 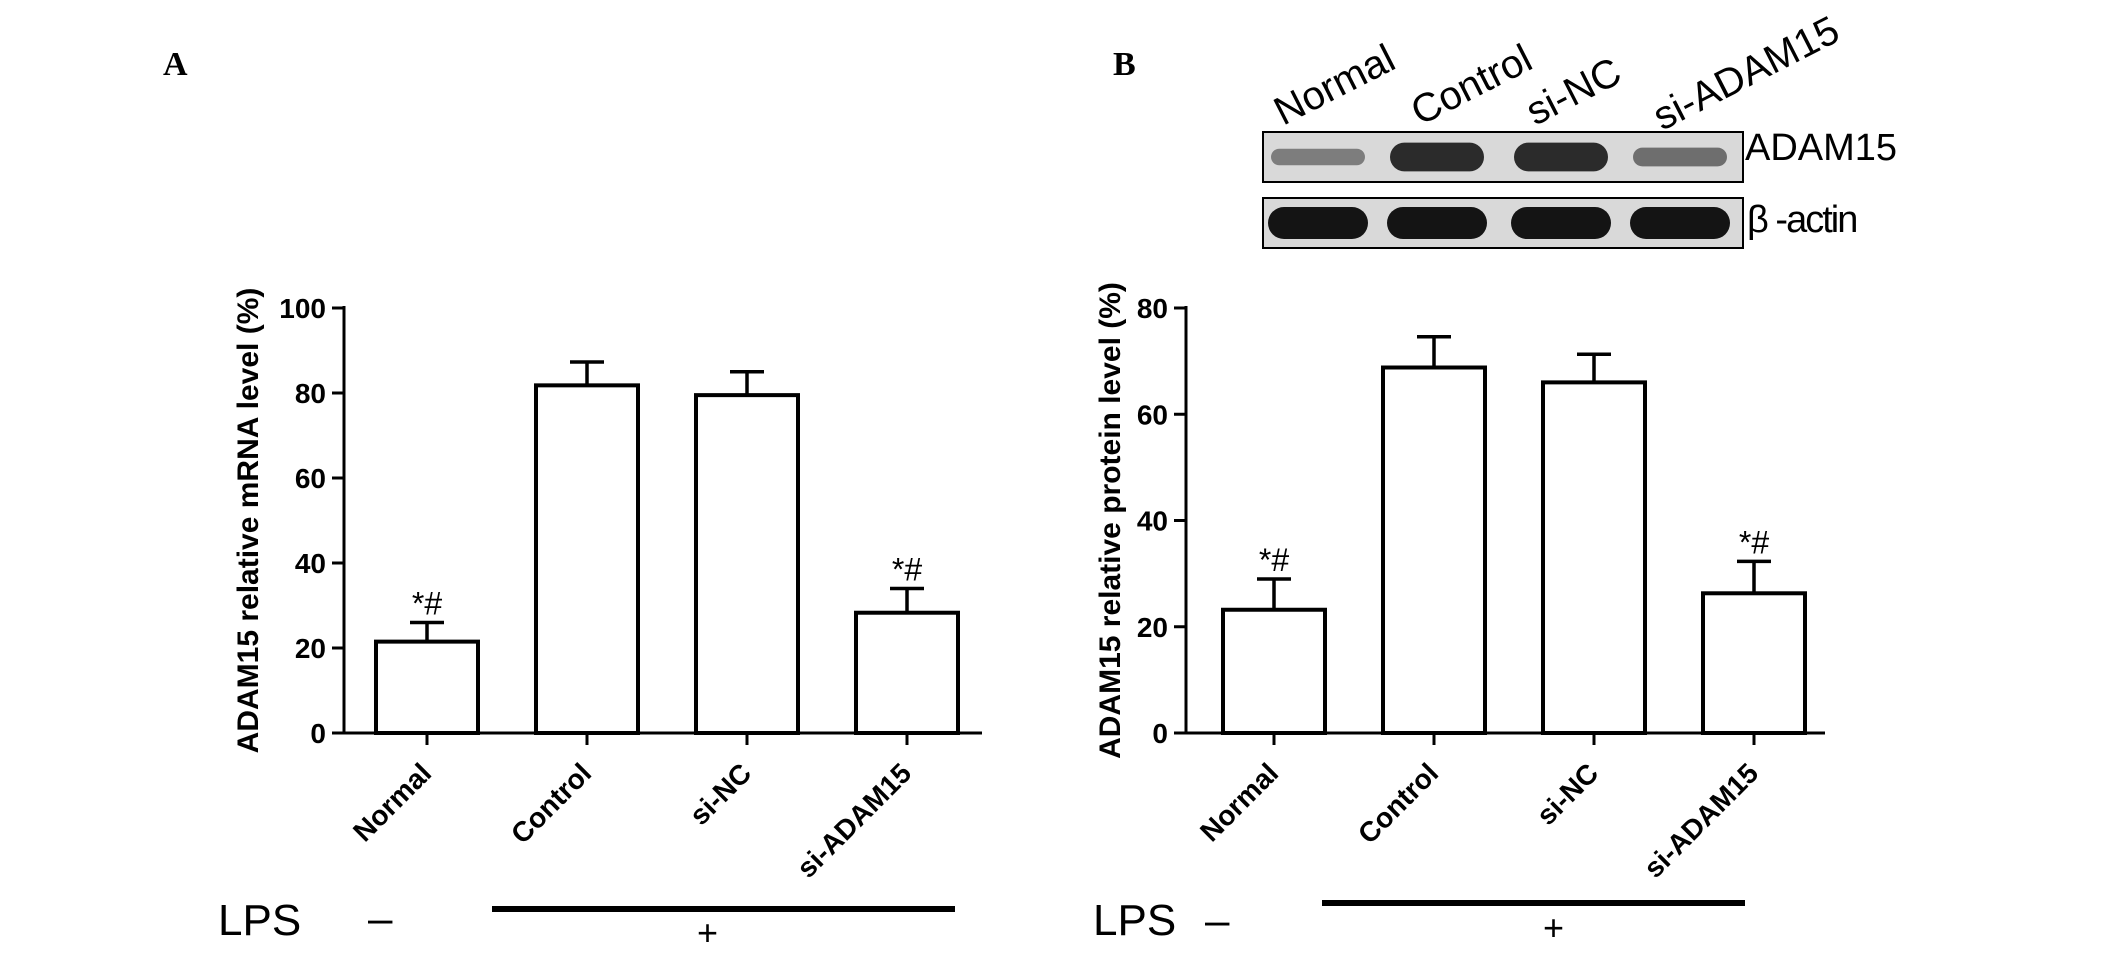 What do you see at coordinates (1124, 64) in the screenshot?
I see `panel-label-b: B` at bounding box center [1124, 64].